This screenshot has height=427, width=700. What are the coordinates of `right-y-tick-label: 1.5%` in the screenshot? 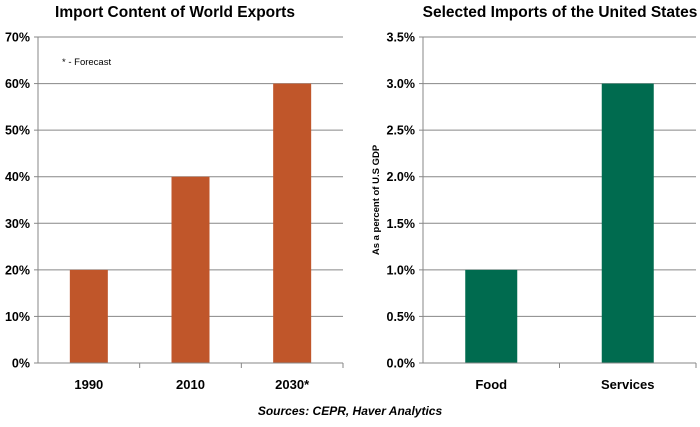 It's located at (401, 224).